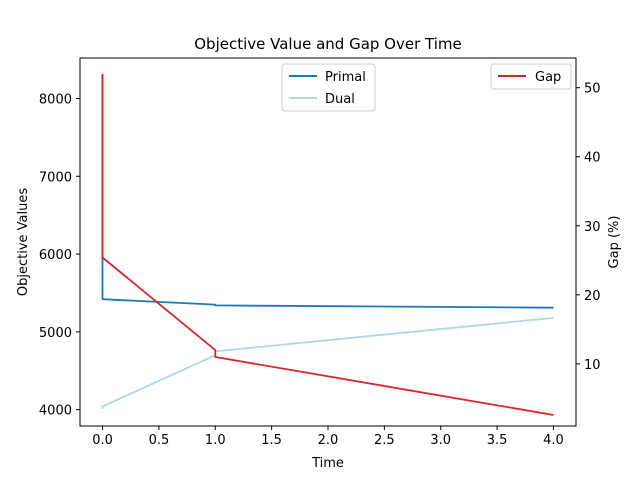  What do you see at coordinates (497, 440) in the screenshot?
I see `x-tick-label: 3.5` at bounding box center [497, 440].